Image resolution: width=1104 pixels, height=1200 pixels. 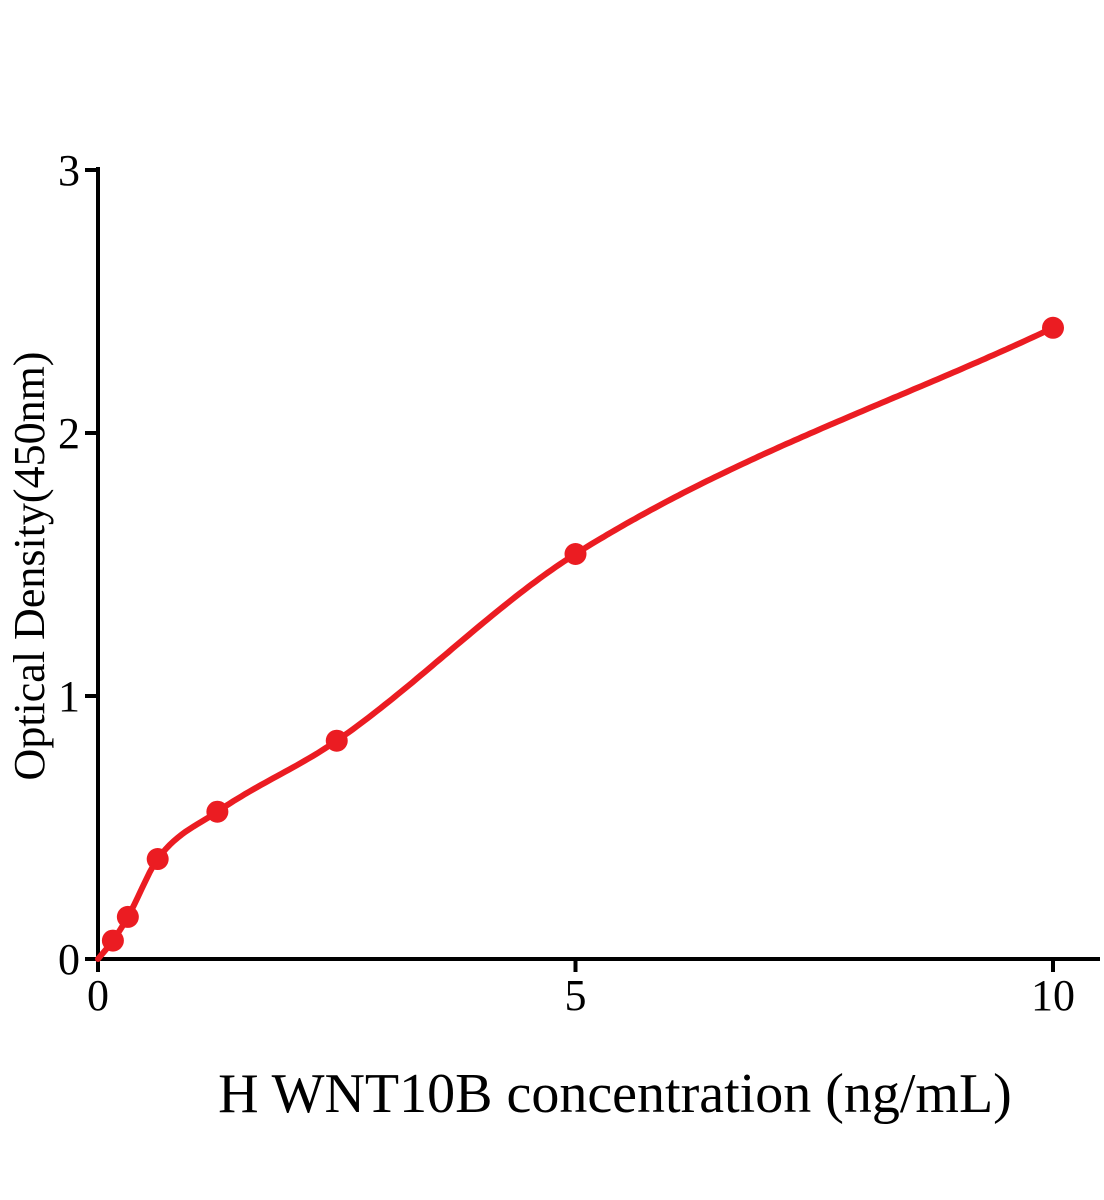 I want to click on x-tick-label: 0, so click(x=98, y=995).